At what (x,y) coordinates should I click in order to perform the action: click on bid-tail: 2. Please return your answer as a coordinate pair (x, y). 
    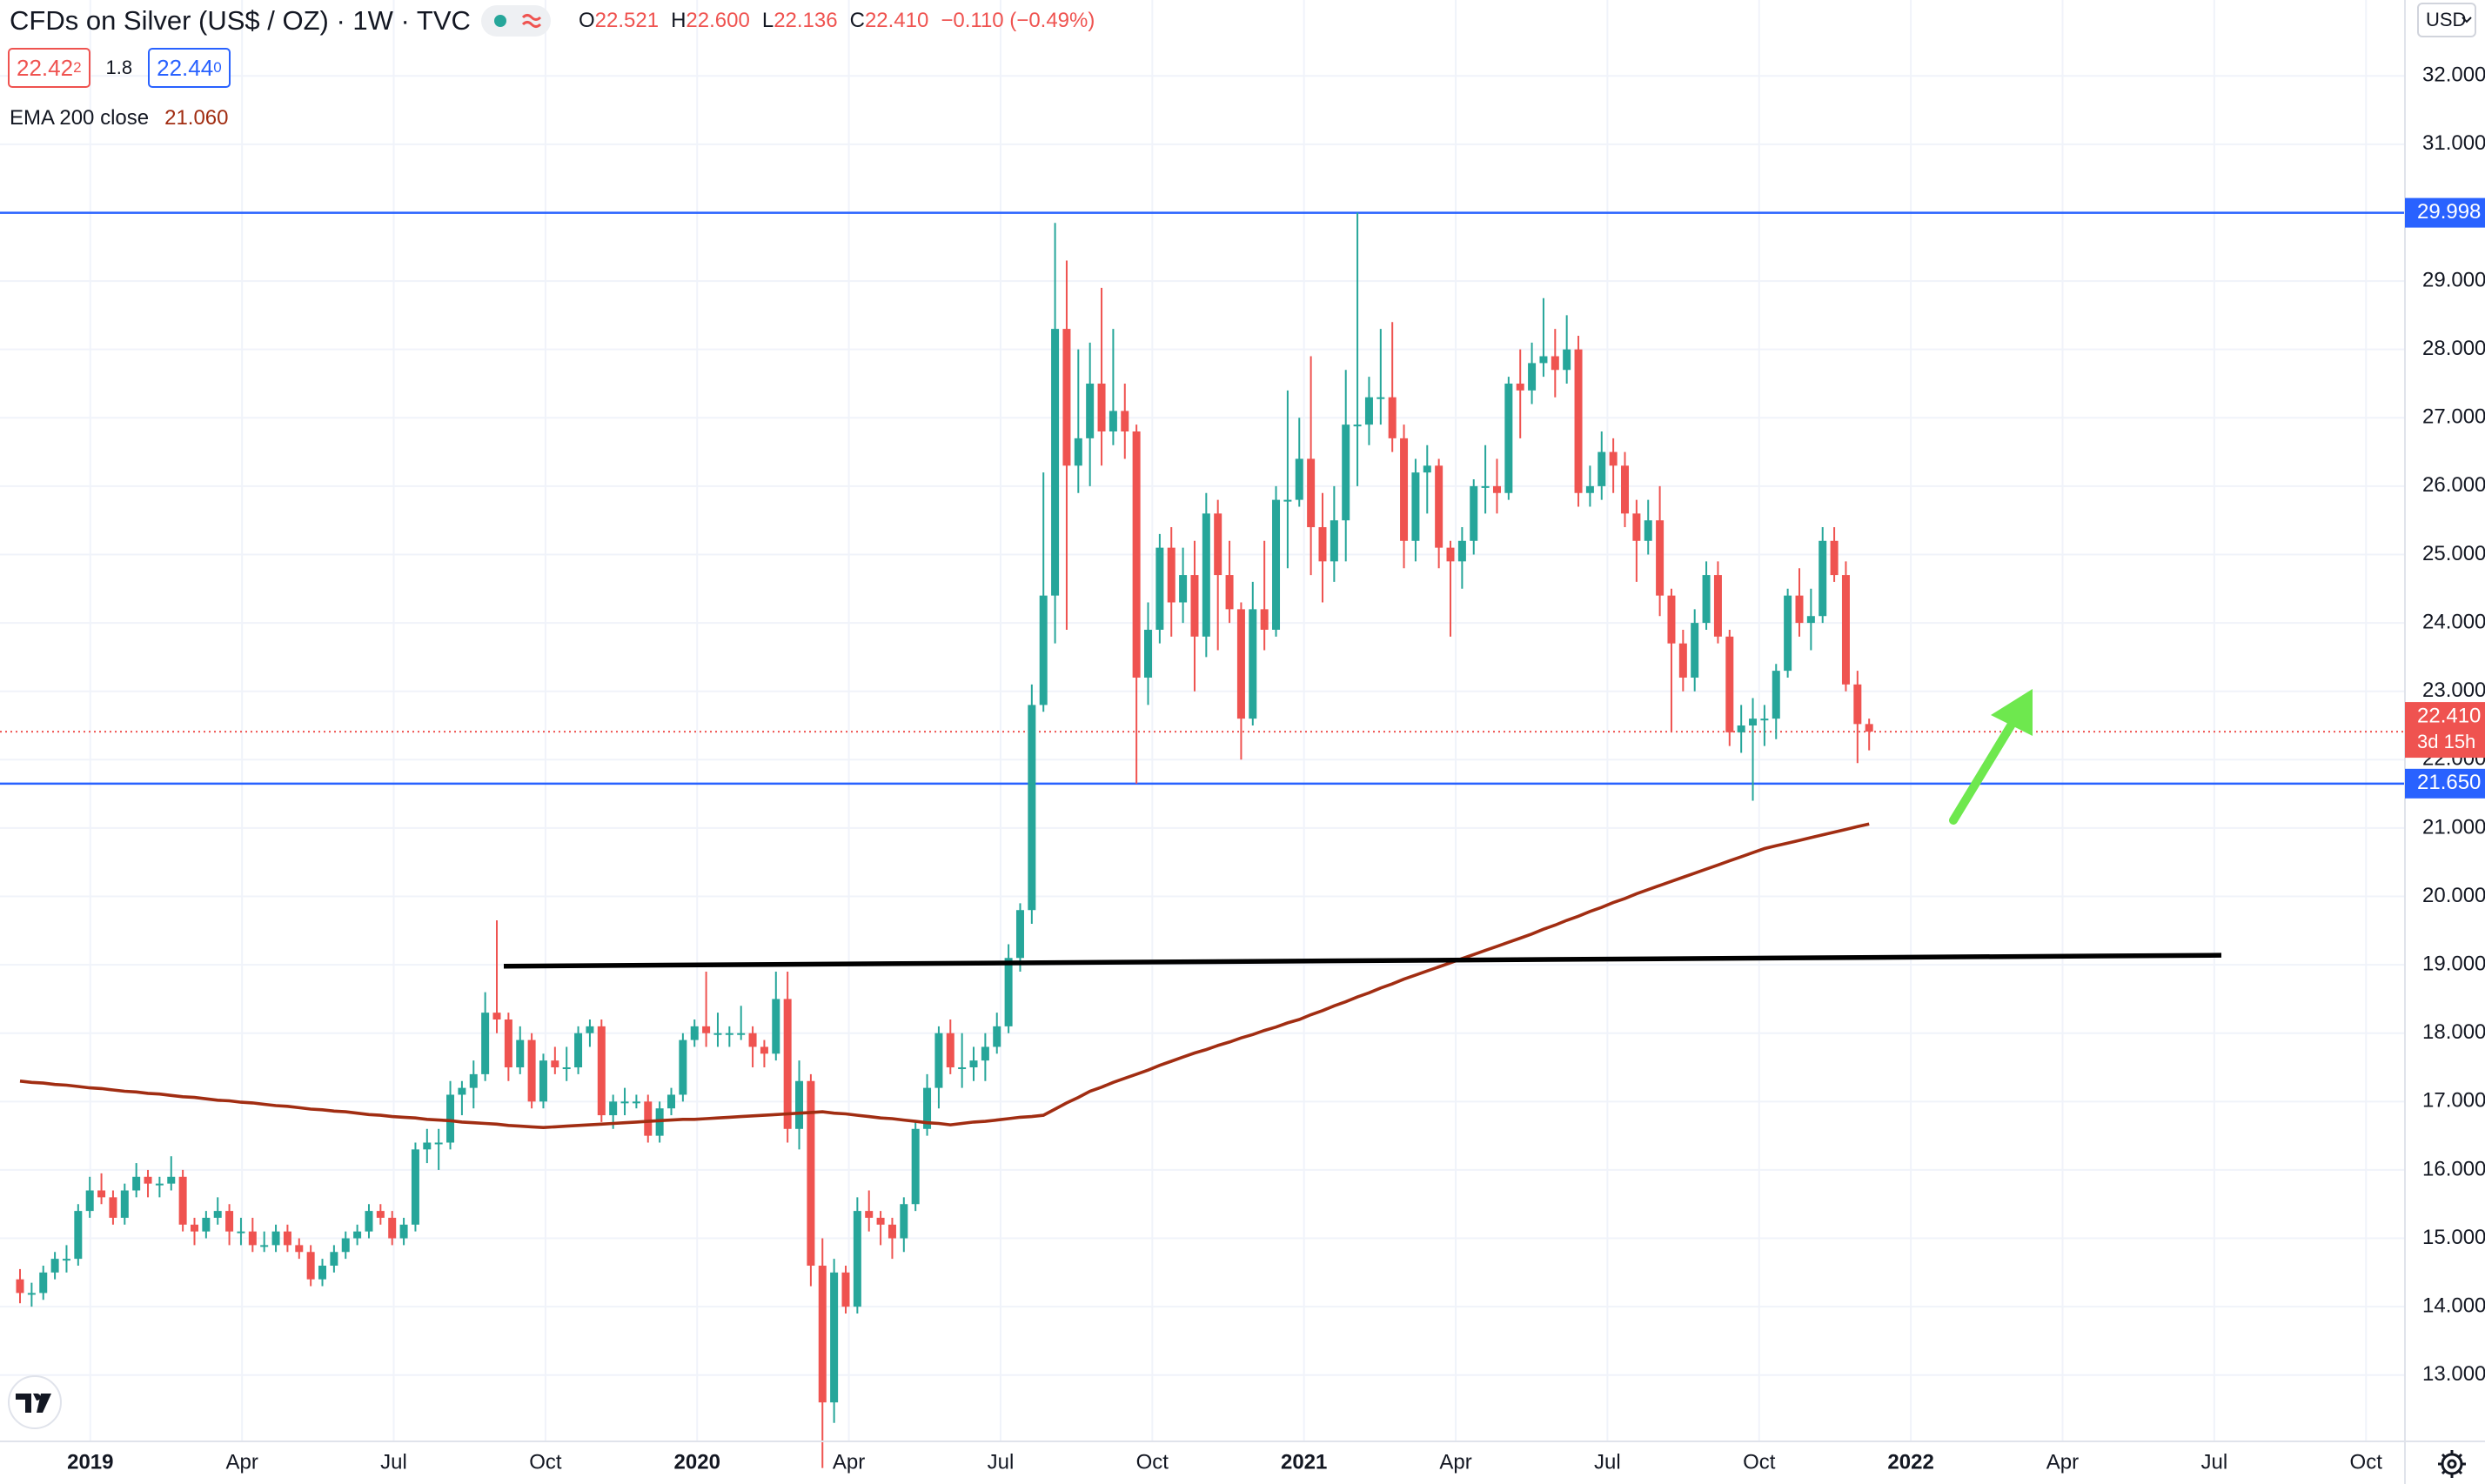
    Looking at the image, I should click on (77, 67).